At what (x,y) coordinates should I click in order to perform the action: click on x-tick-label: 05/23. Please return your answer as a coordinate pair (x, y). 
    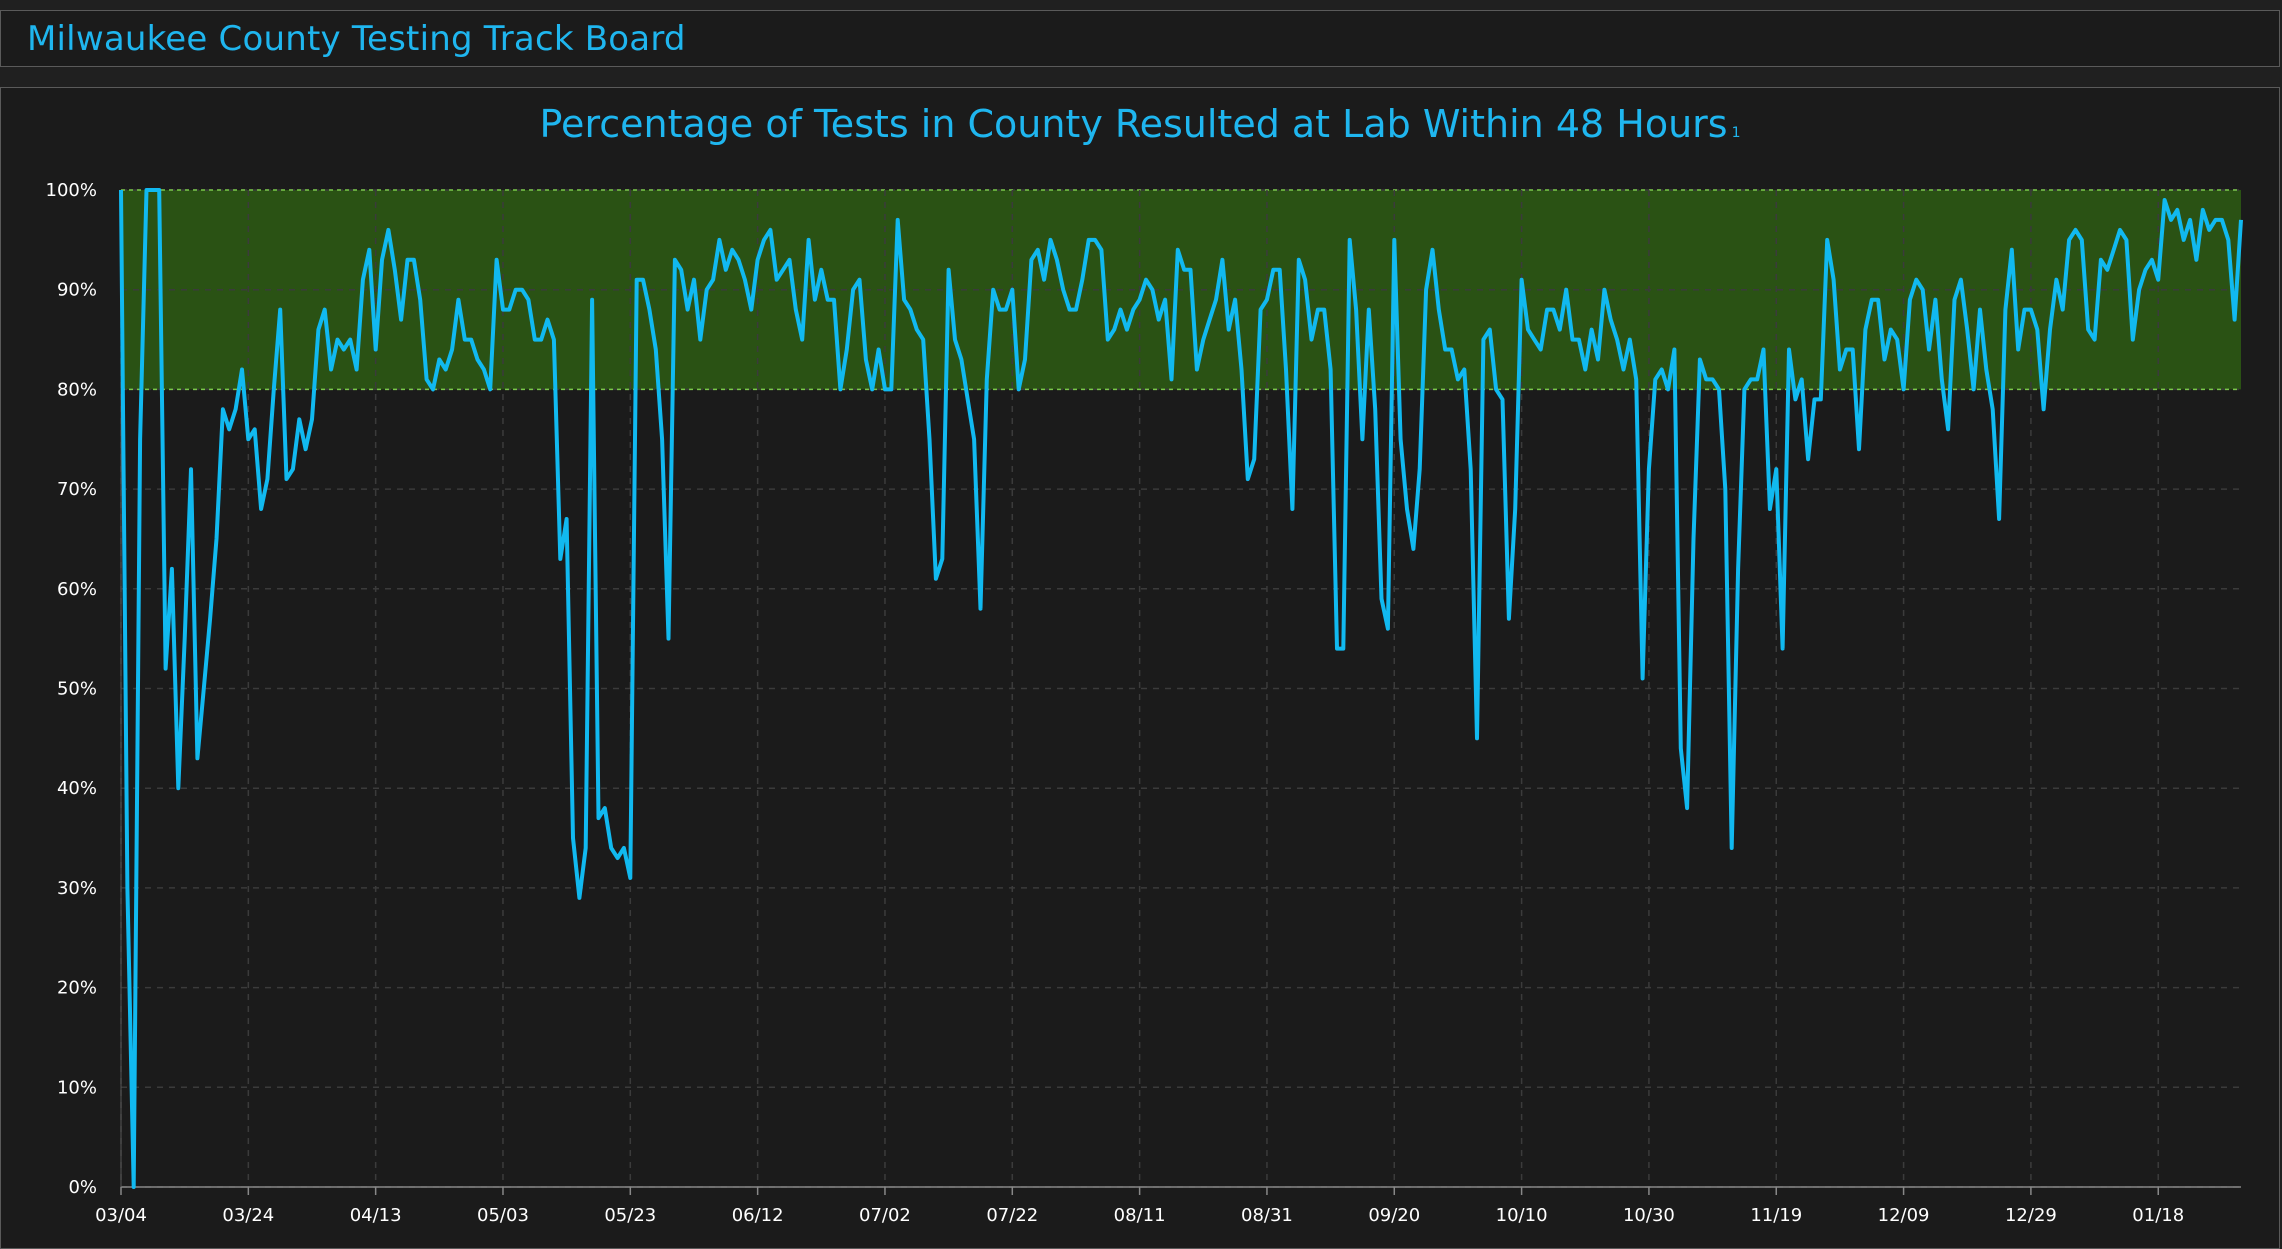
    Looking at the image, I should click on (630, 1215).